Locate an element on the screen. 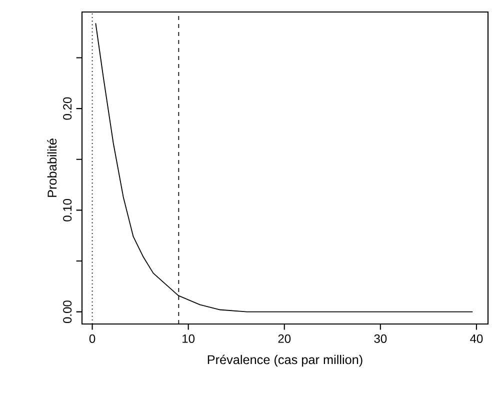  x-tick-label: 10 is located at coordinates (188, 338).